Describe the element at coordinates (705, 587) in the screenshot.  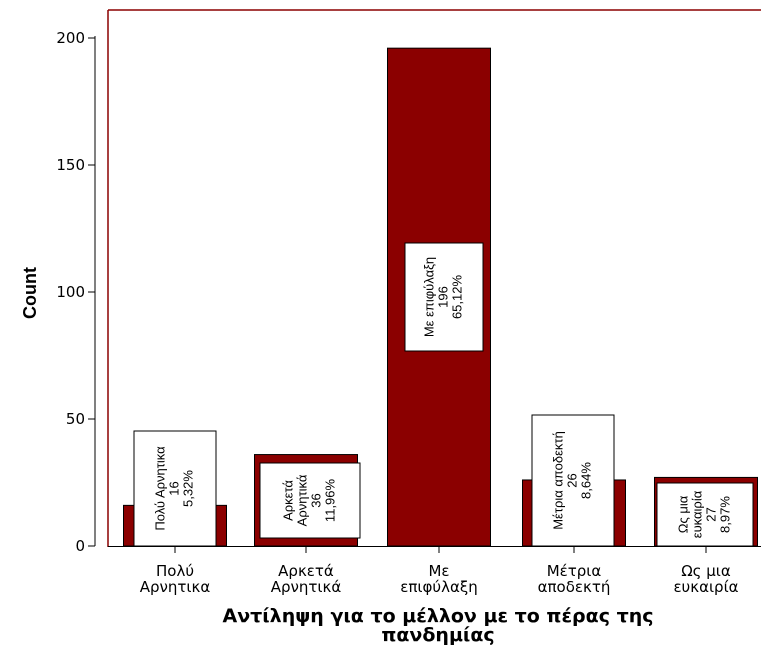
I see `x-tick-label-5-line-2: ευκαιρία` at that location.